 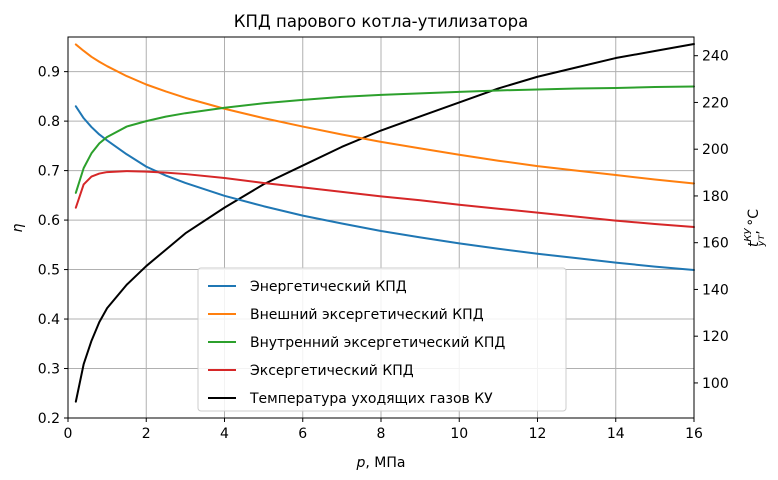 I want to click on y-axis-label: η, so click(x=18, y=227).